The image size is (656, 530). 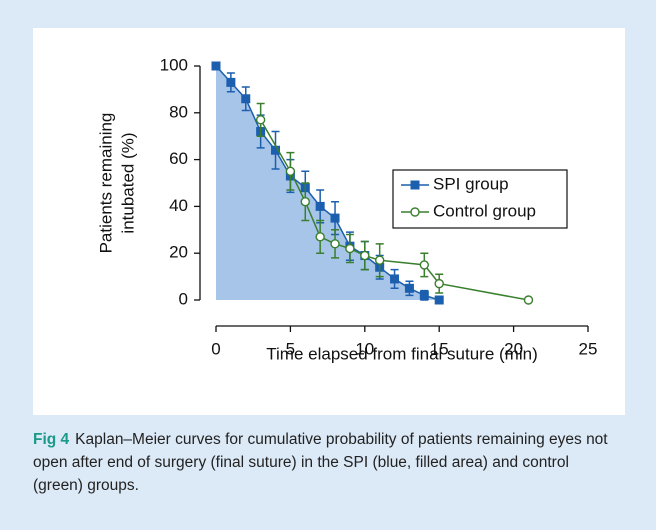 What do you see at coordinates (215, 348) in the screenshot?
I see `x-tick-label: 0` at bounding box center [215, 348].